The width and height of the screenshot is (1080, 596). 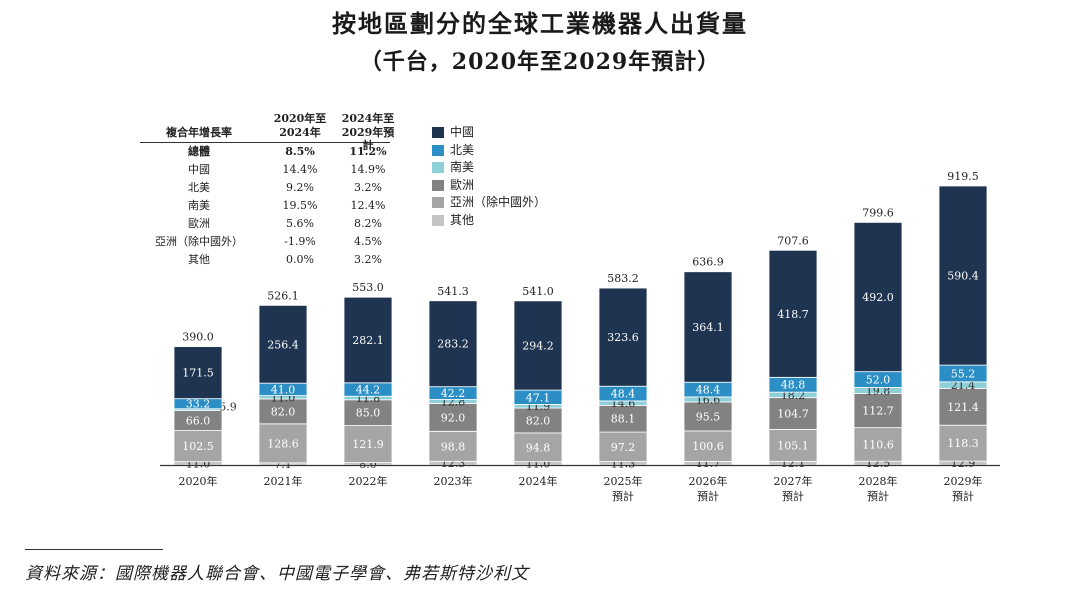 What do you see at coordinates (793, 385) in the screenshot?
I see `segment-label-north-america: 48.8` at bounding box center [793, 385].